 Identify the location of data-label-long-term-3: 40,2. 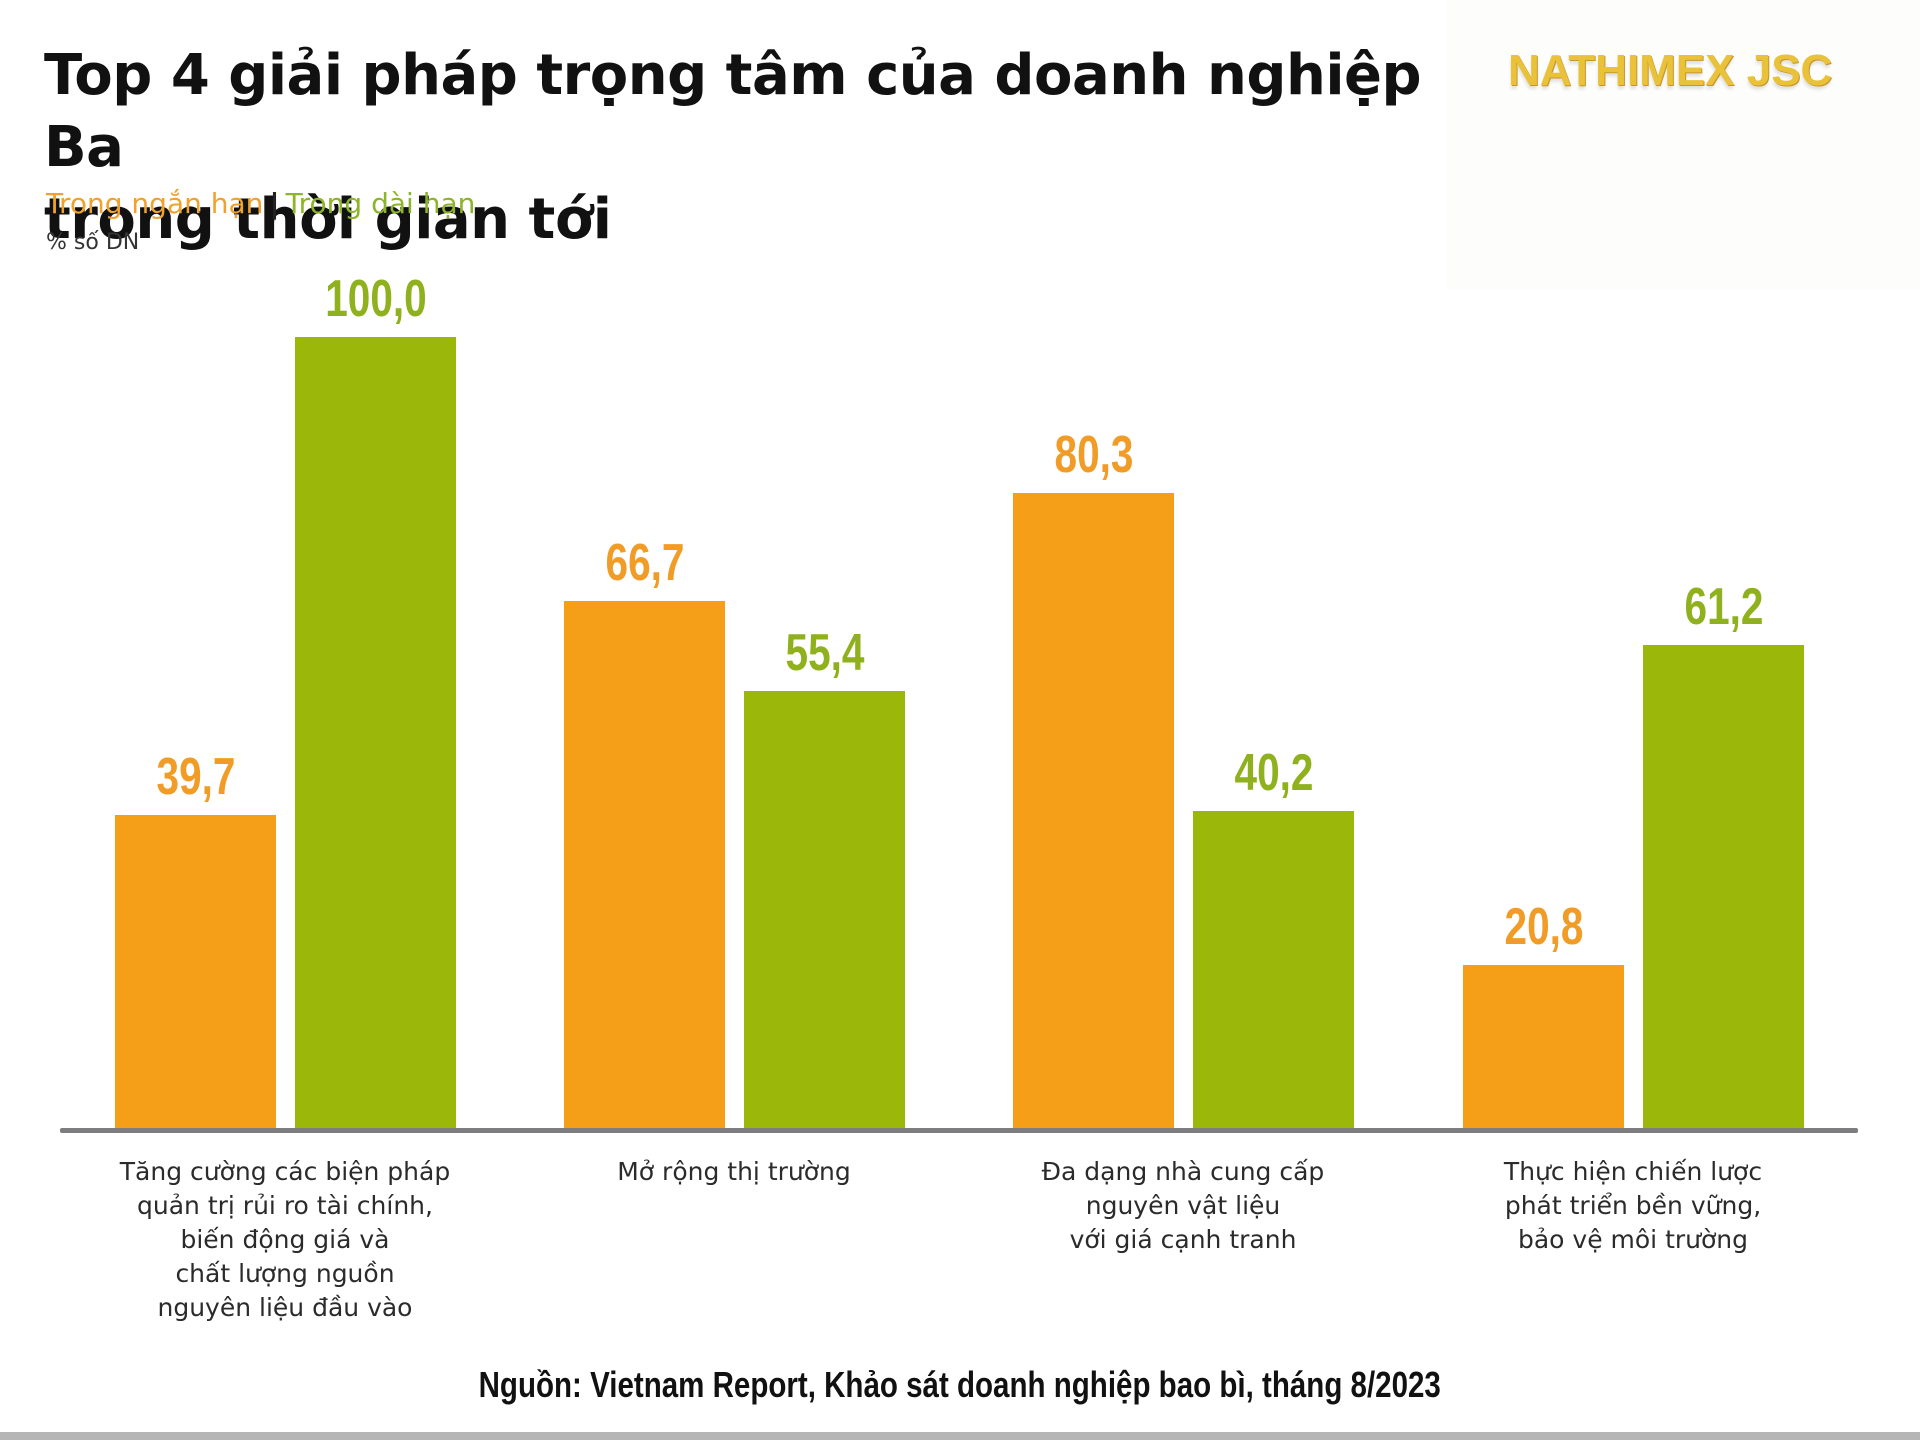
(1273, 773).